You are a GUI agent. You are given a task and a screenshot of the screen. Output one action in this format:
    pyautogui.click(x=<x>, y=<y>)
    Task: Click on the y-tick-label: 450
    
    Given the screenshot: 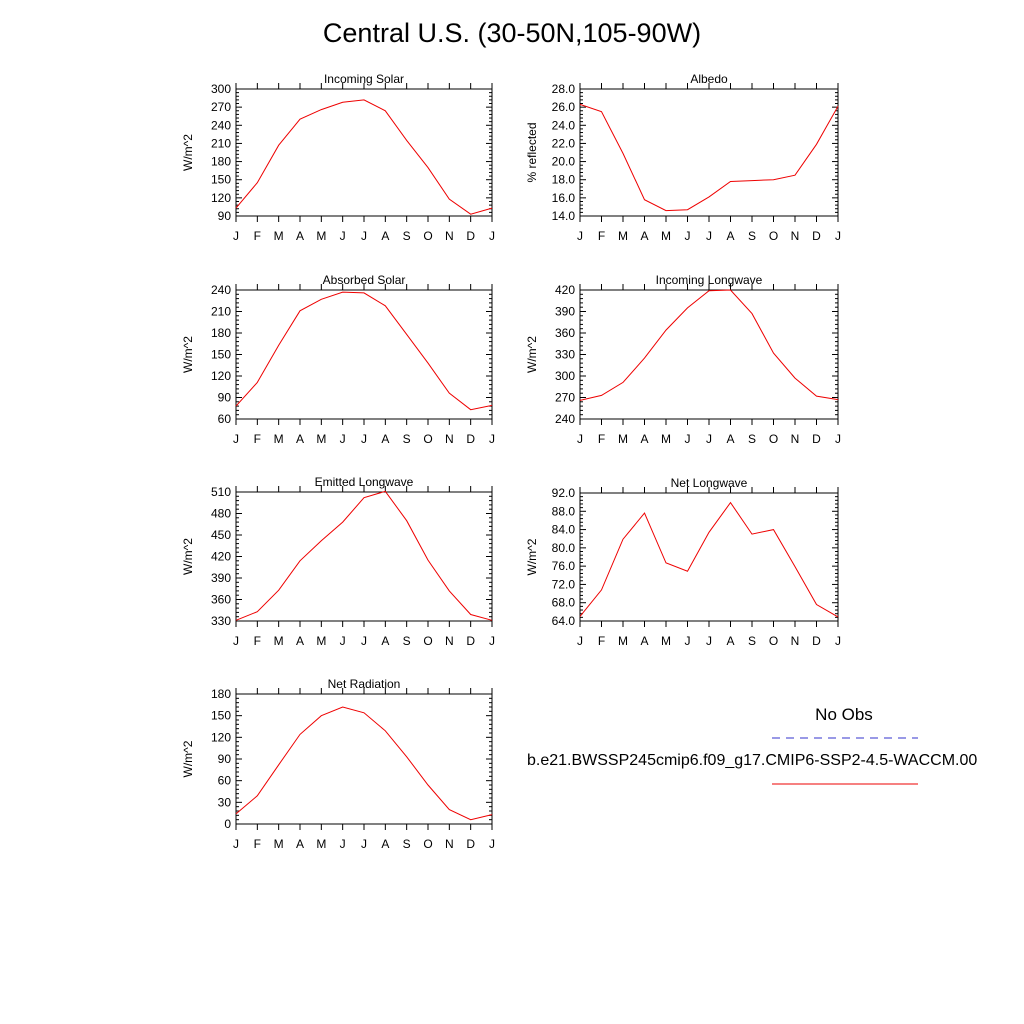 What is the action you would take?
    pyautogui.click(x=221, y=535)
    